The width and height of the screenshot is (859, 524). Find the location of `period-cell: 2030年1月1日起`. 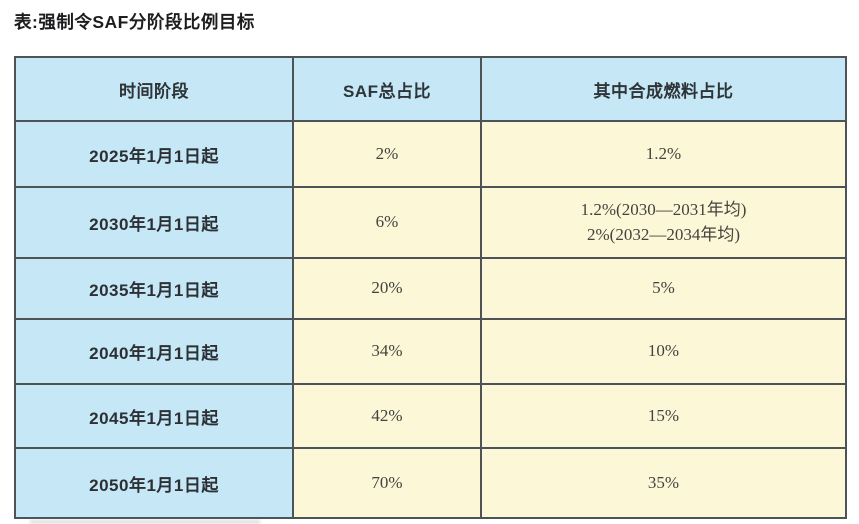

period-cell: 2030年1月1日起 is located at coordinates (154, 222).